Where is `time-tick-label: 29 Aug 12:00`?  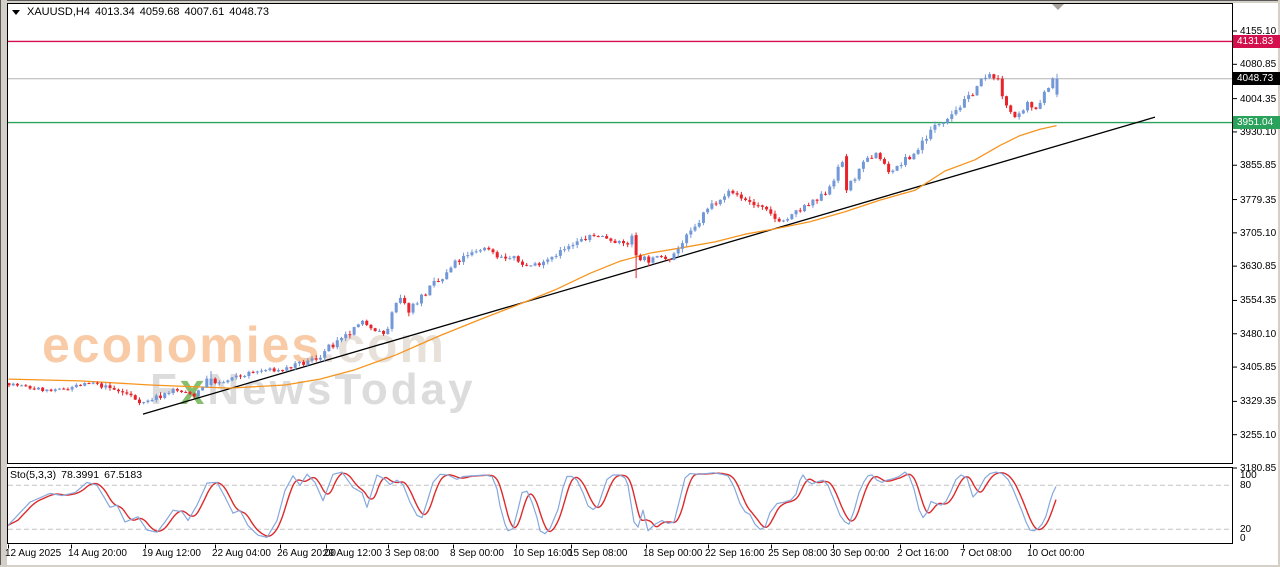 time-tick-label: 29 Aug 12:00 is located at coordinates (352, 553).